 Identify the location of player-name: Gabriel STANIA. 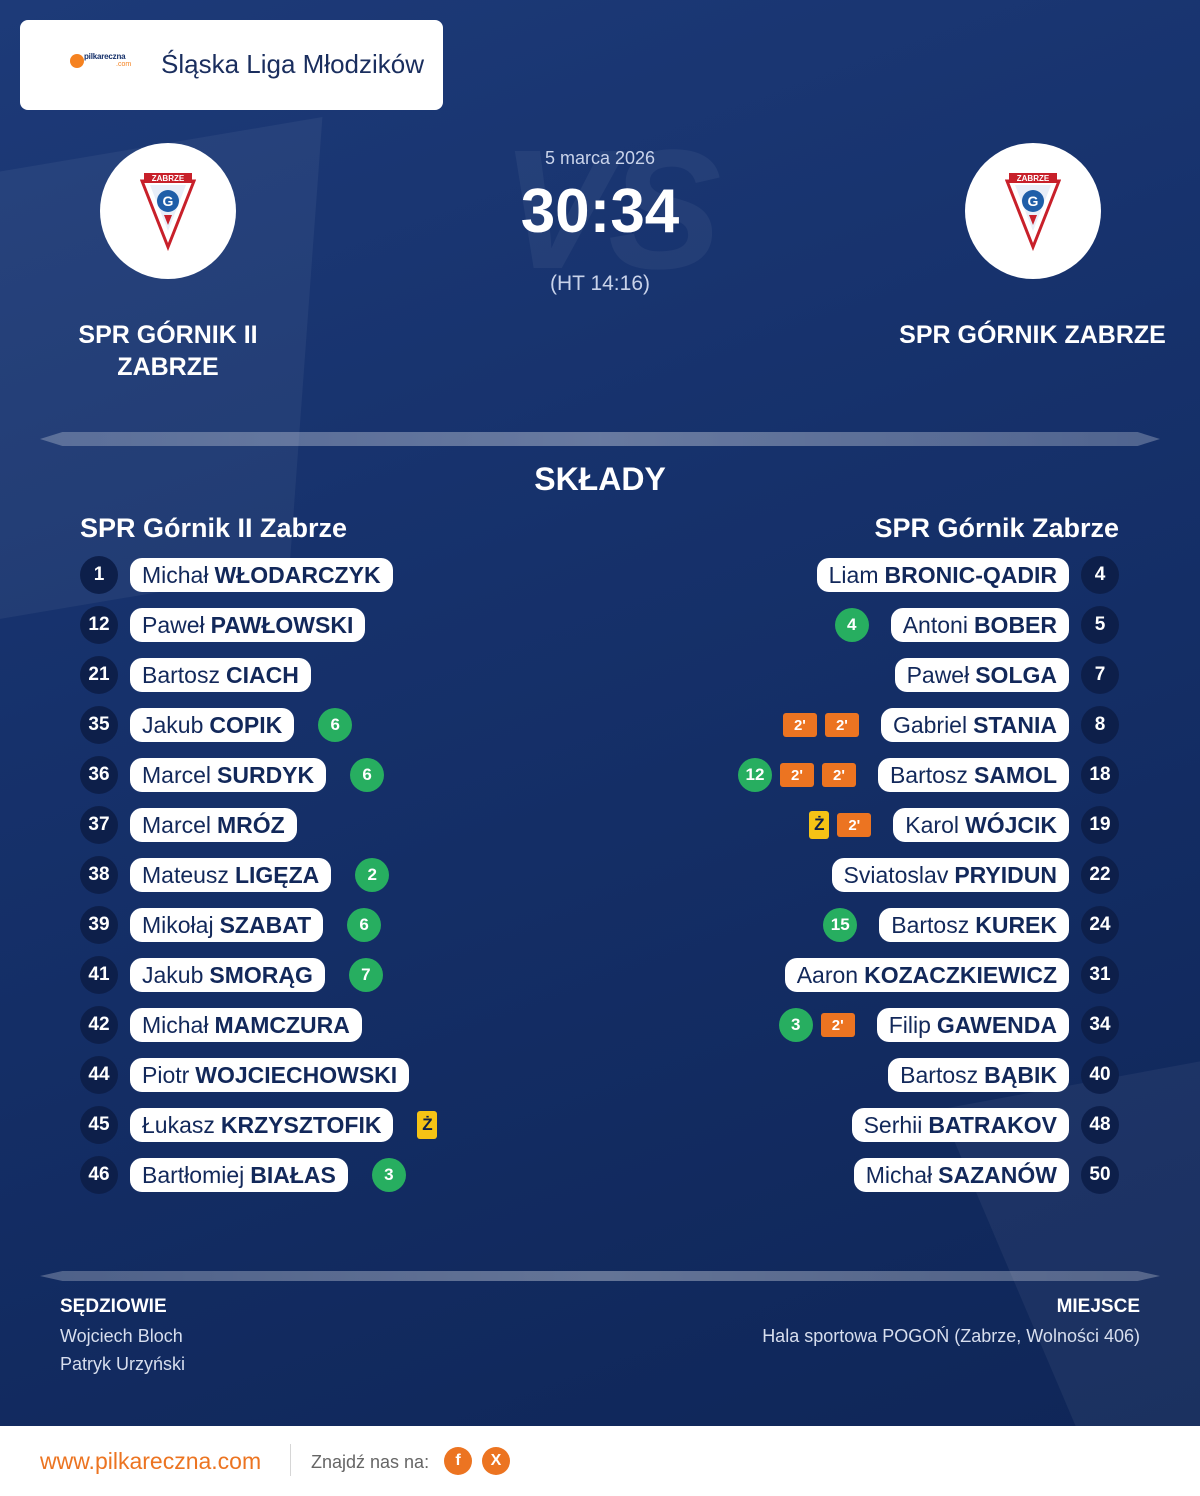
(974, 725).